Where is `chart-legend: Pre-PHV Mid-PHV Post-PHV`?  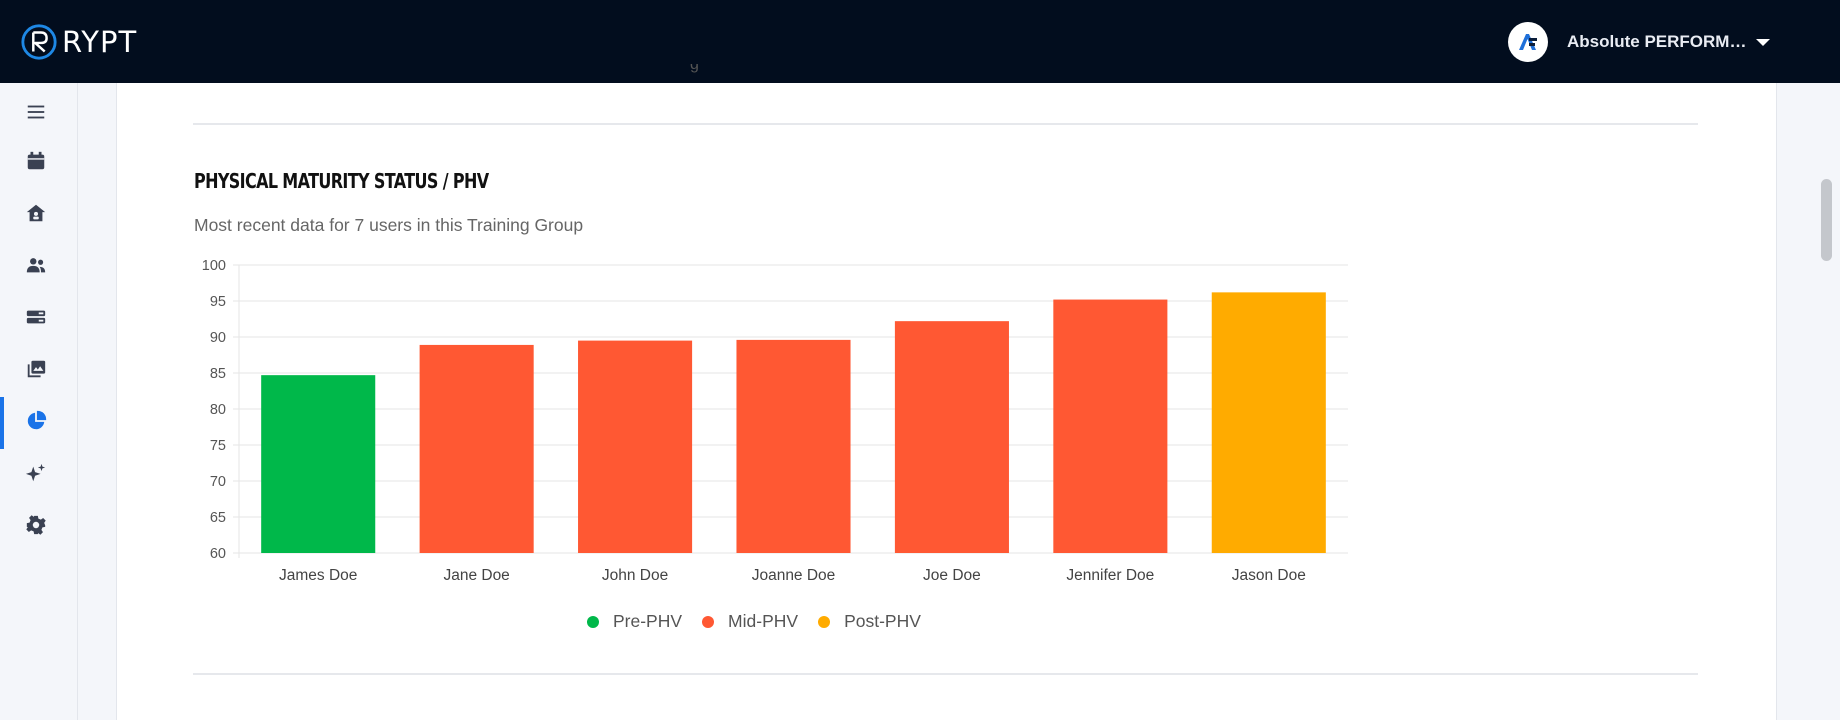 chart-legend: Pre-PHV Mid-PHV Post-PHV is located at coordinates (764, 621).